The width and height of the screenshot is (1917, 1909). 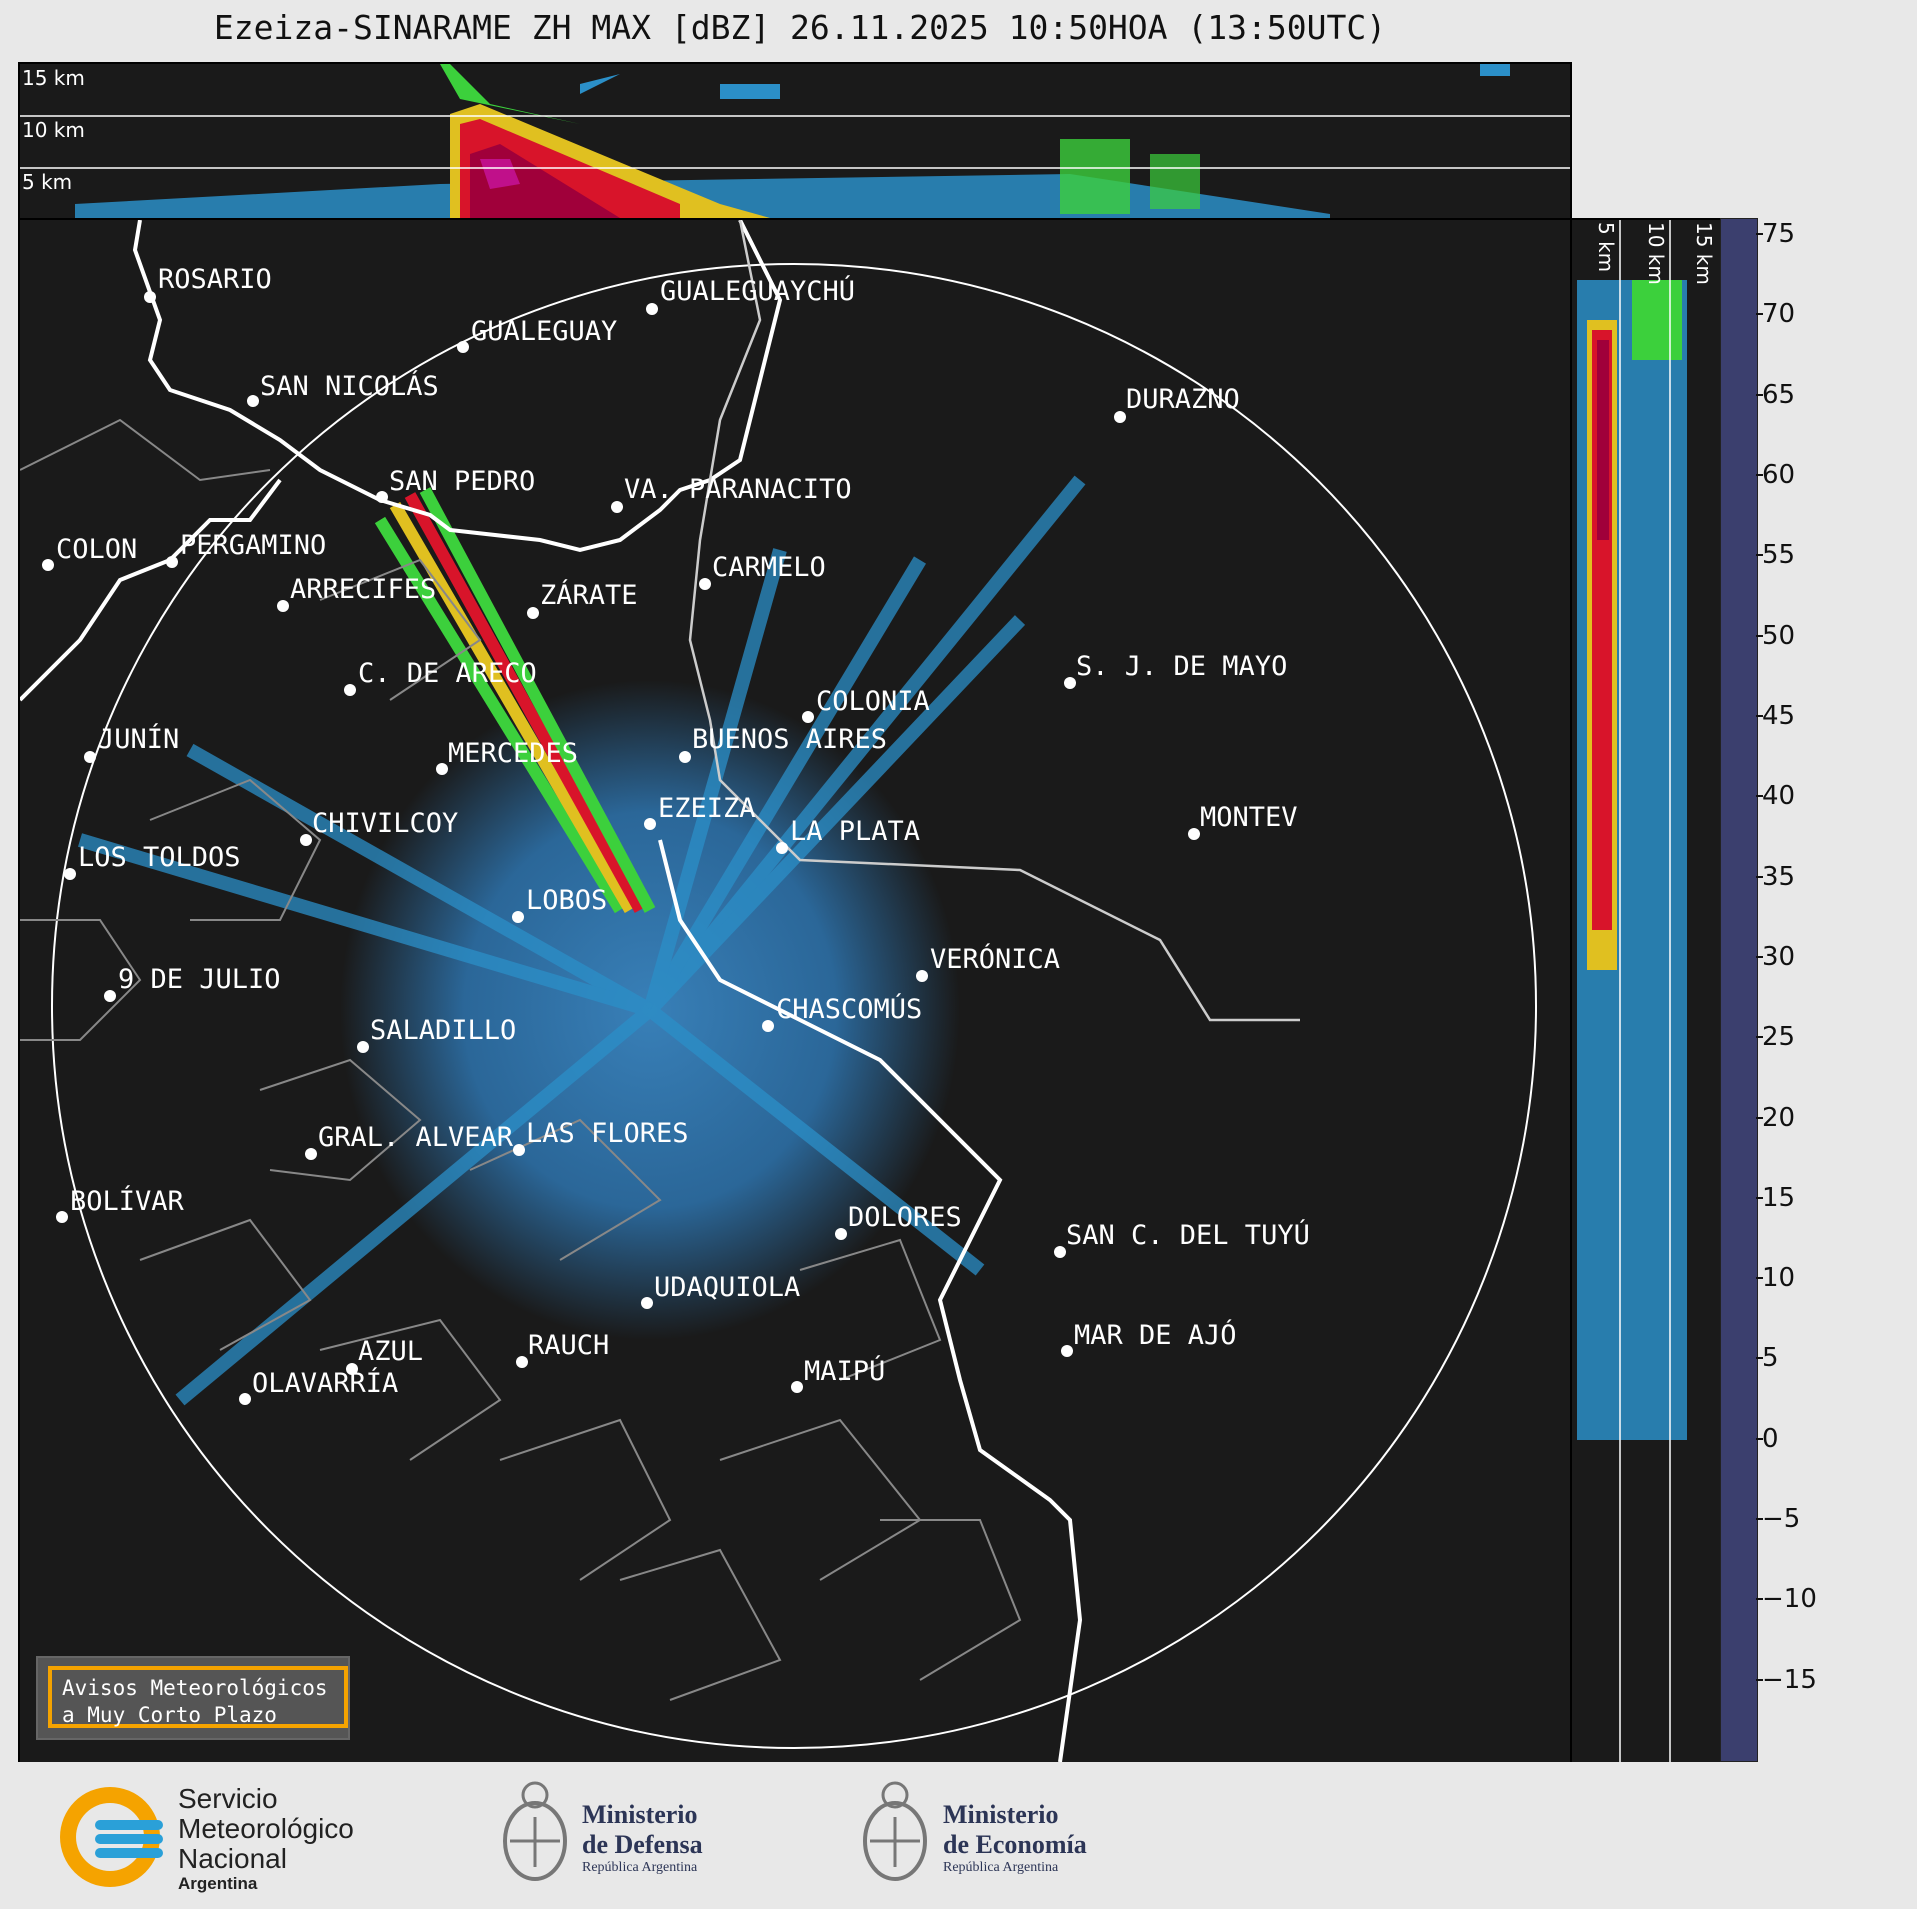 I want to click on colorbar-tick-label: 30, so click(x=1779, y=956).